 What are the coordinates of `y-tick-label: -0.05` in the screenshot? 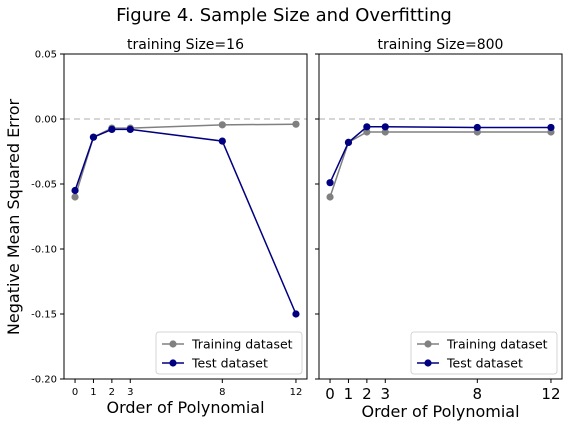 It's located at (44, 185).